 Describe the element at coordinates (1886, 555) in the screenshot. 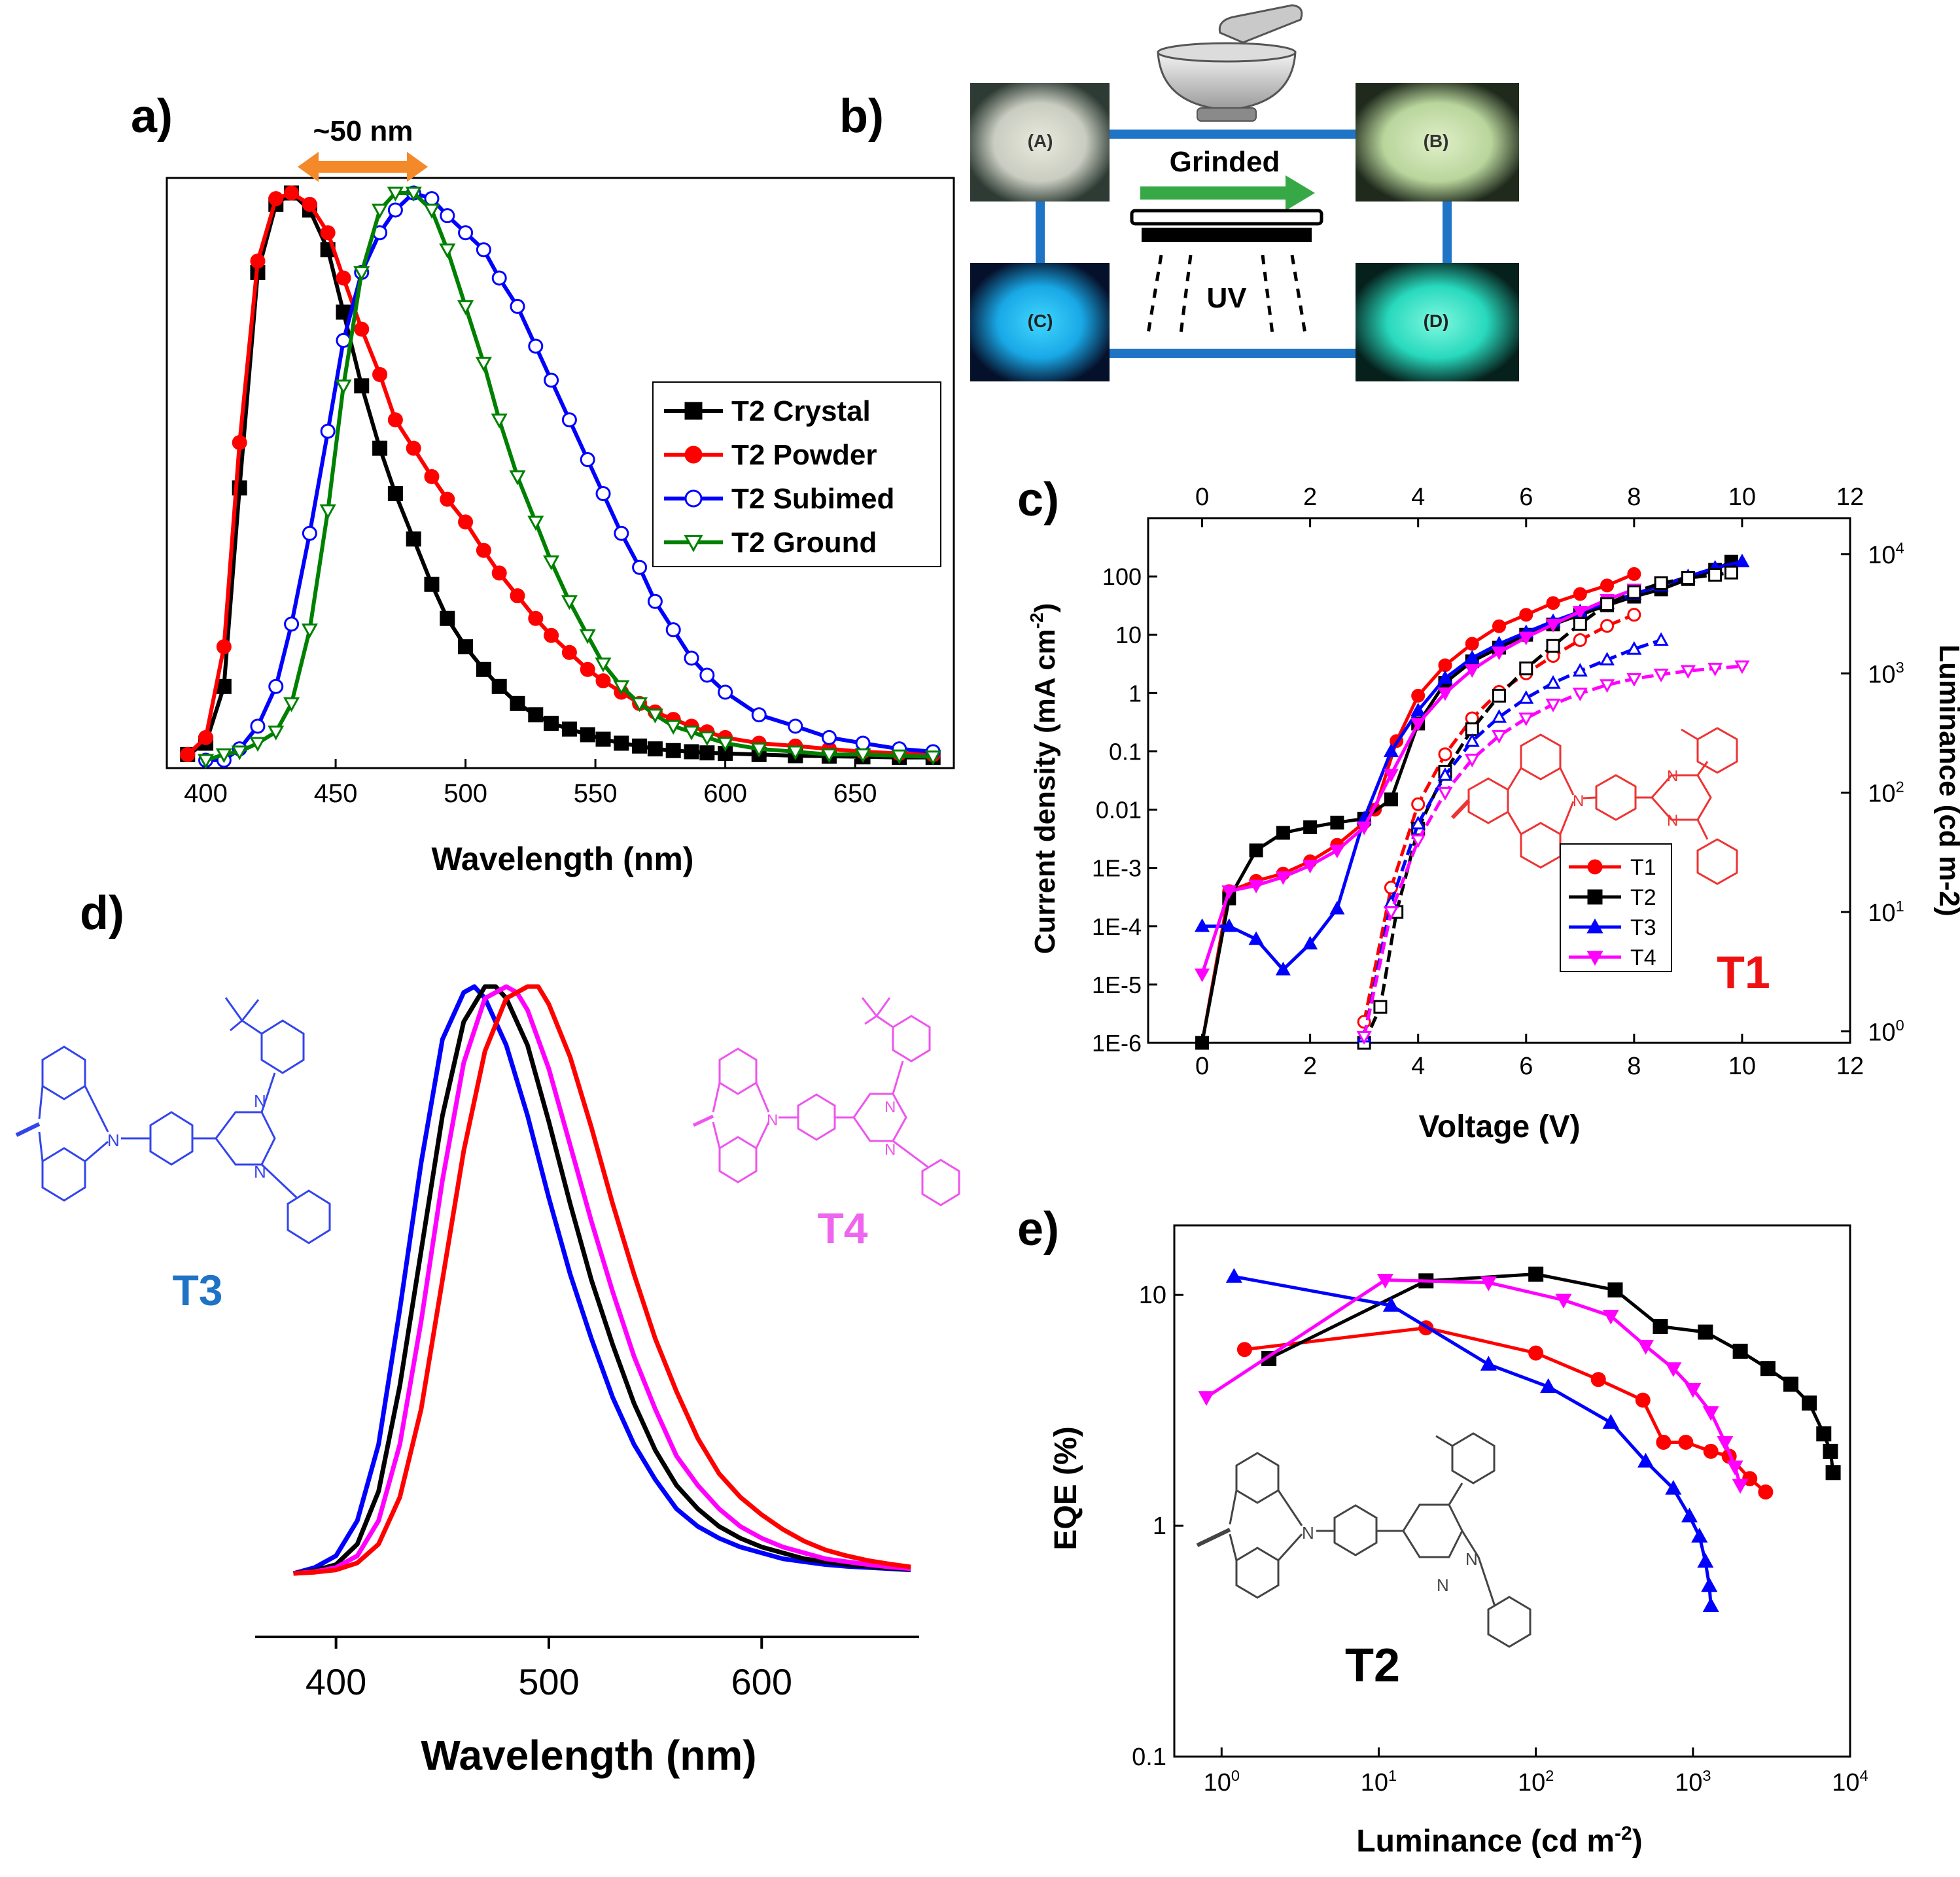

I see `chart-c-y2tick-label: 10⁴` at that location.